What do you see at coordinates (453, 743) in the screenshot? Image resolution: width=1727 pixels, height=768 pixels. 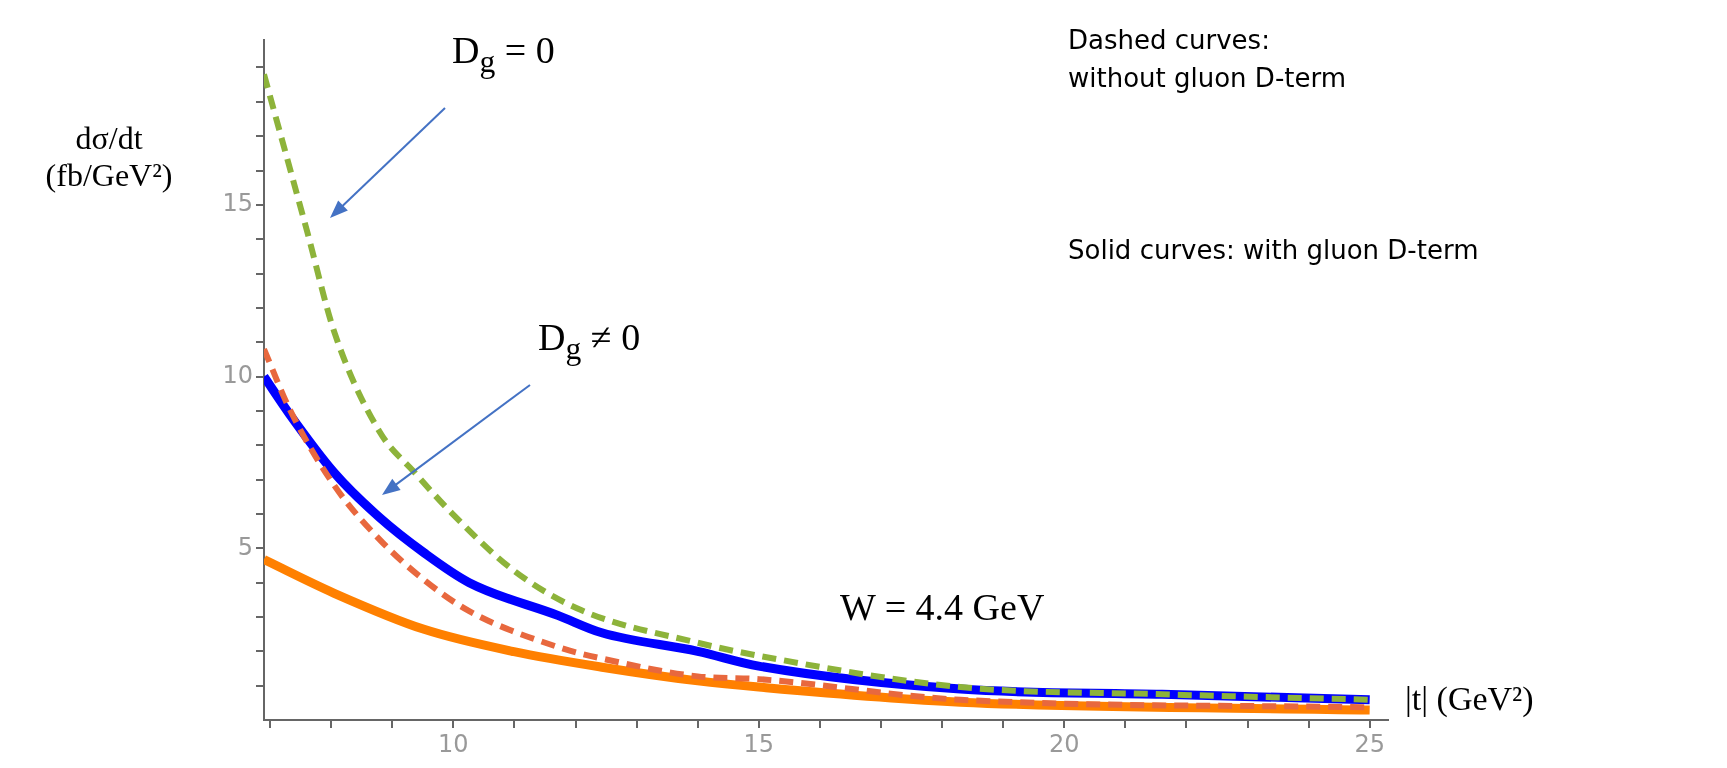 I see `x-tick-label: 10` at bounding box center [453, 743].